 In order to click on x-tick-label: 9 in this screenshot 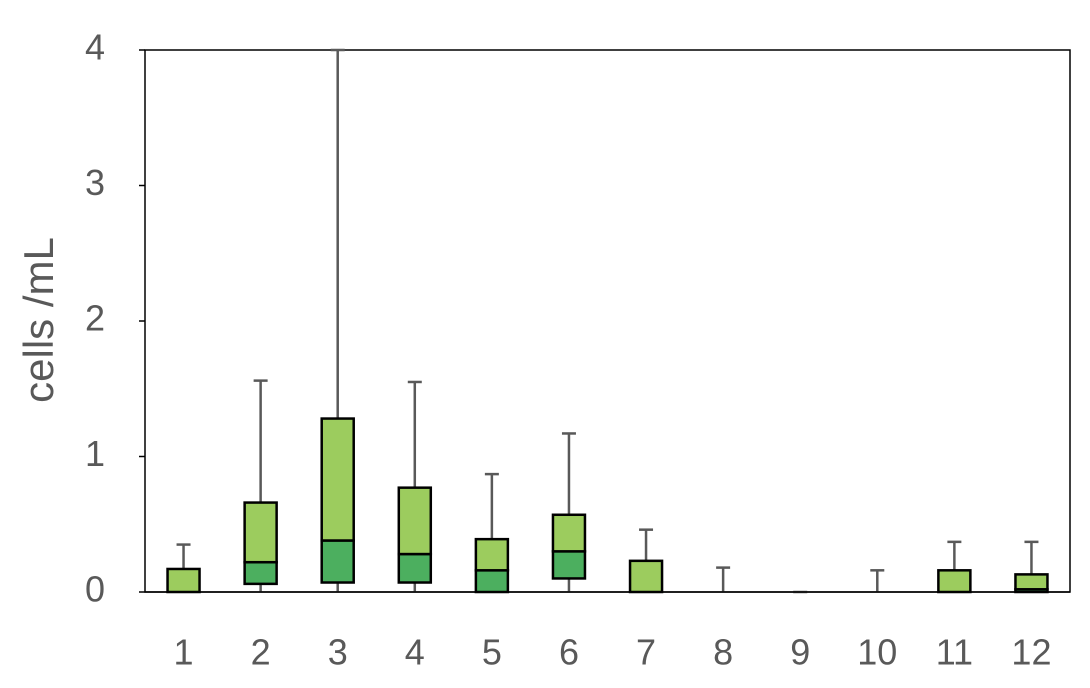, I will do `click(800, 652)`.